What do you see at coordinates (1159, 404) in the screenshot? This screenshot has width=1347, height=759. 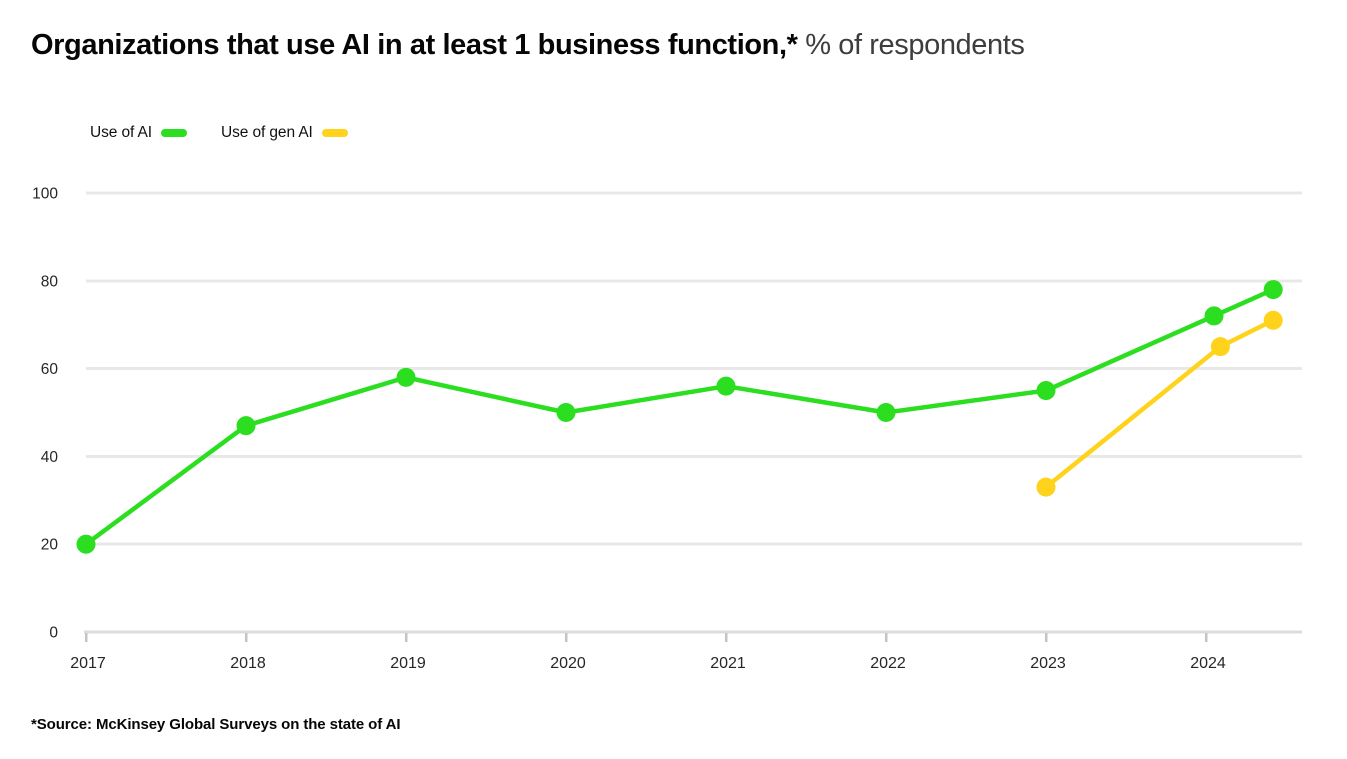 I see `series-line-use-of-gen-ai` at bounding box center [1159, 404].